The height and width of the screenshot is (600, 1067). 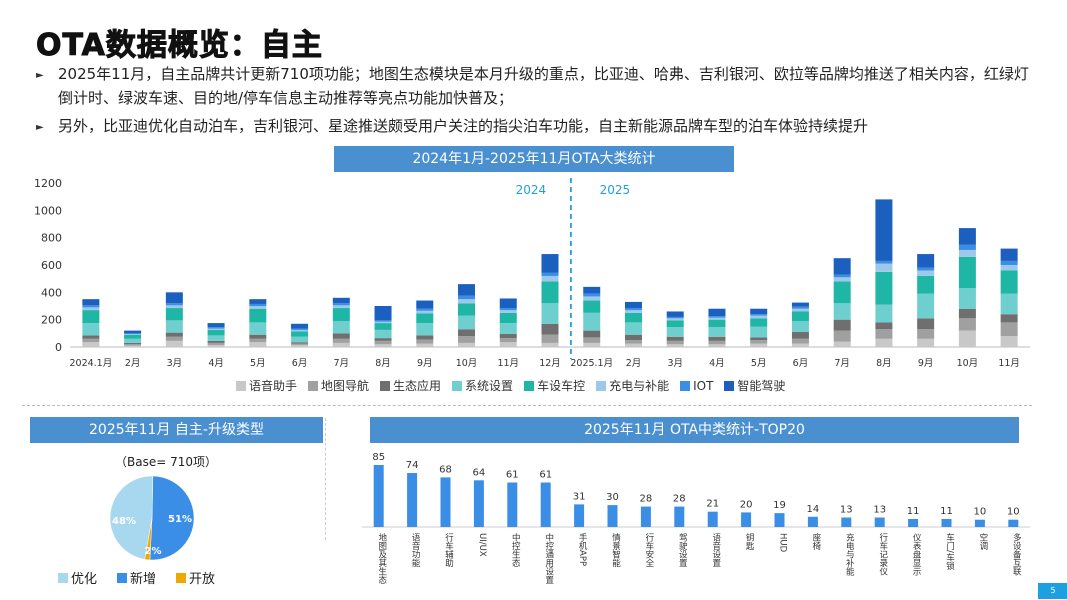 What do you see at coordinates (417, 386) in the screenshot?
I see `legend-label: 生态应用` at bounding box center [417, 386].